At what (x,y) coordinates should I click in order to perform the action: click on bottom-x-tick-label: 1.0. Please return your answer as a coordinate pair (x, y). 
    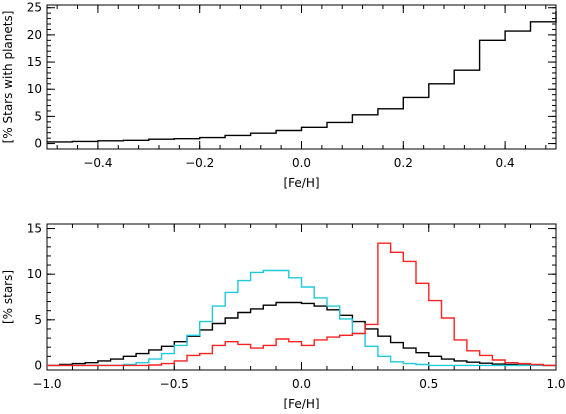
    Looking at the image, I should click on (555, 384).